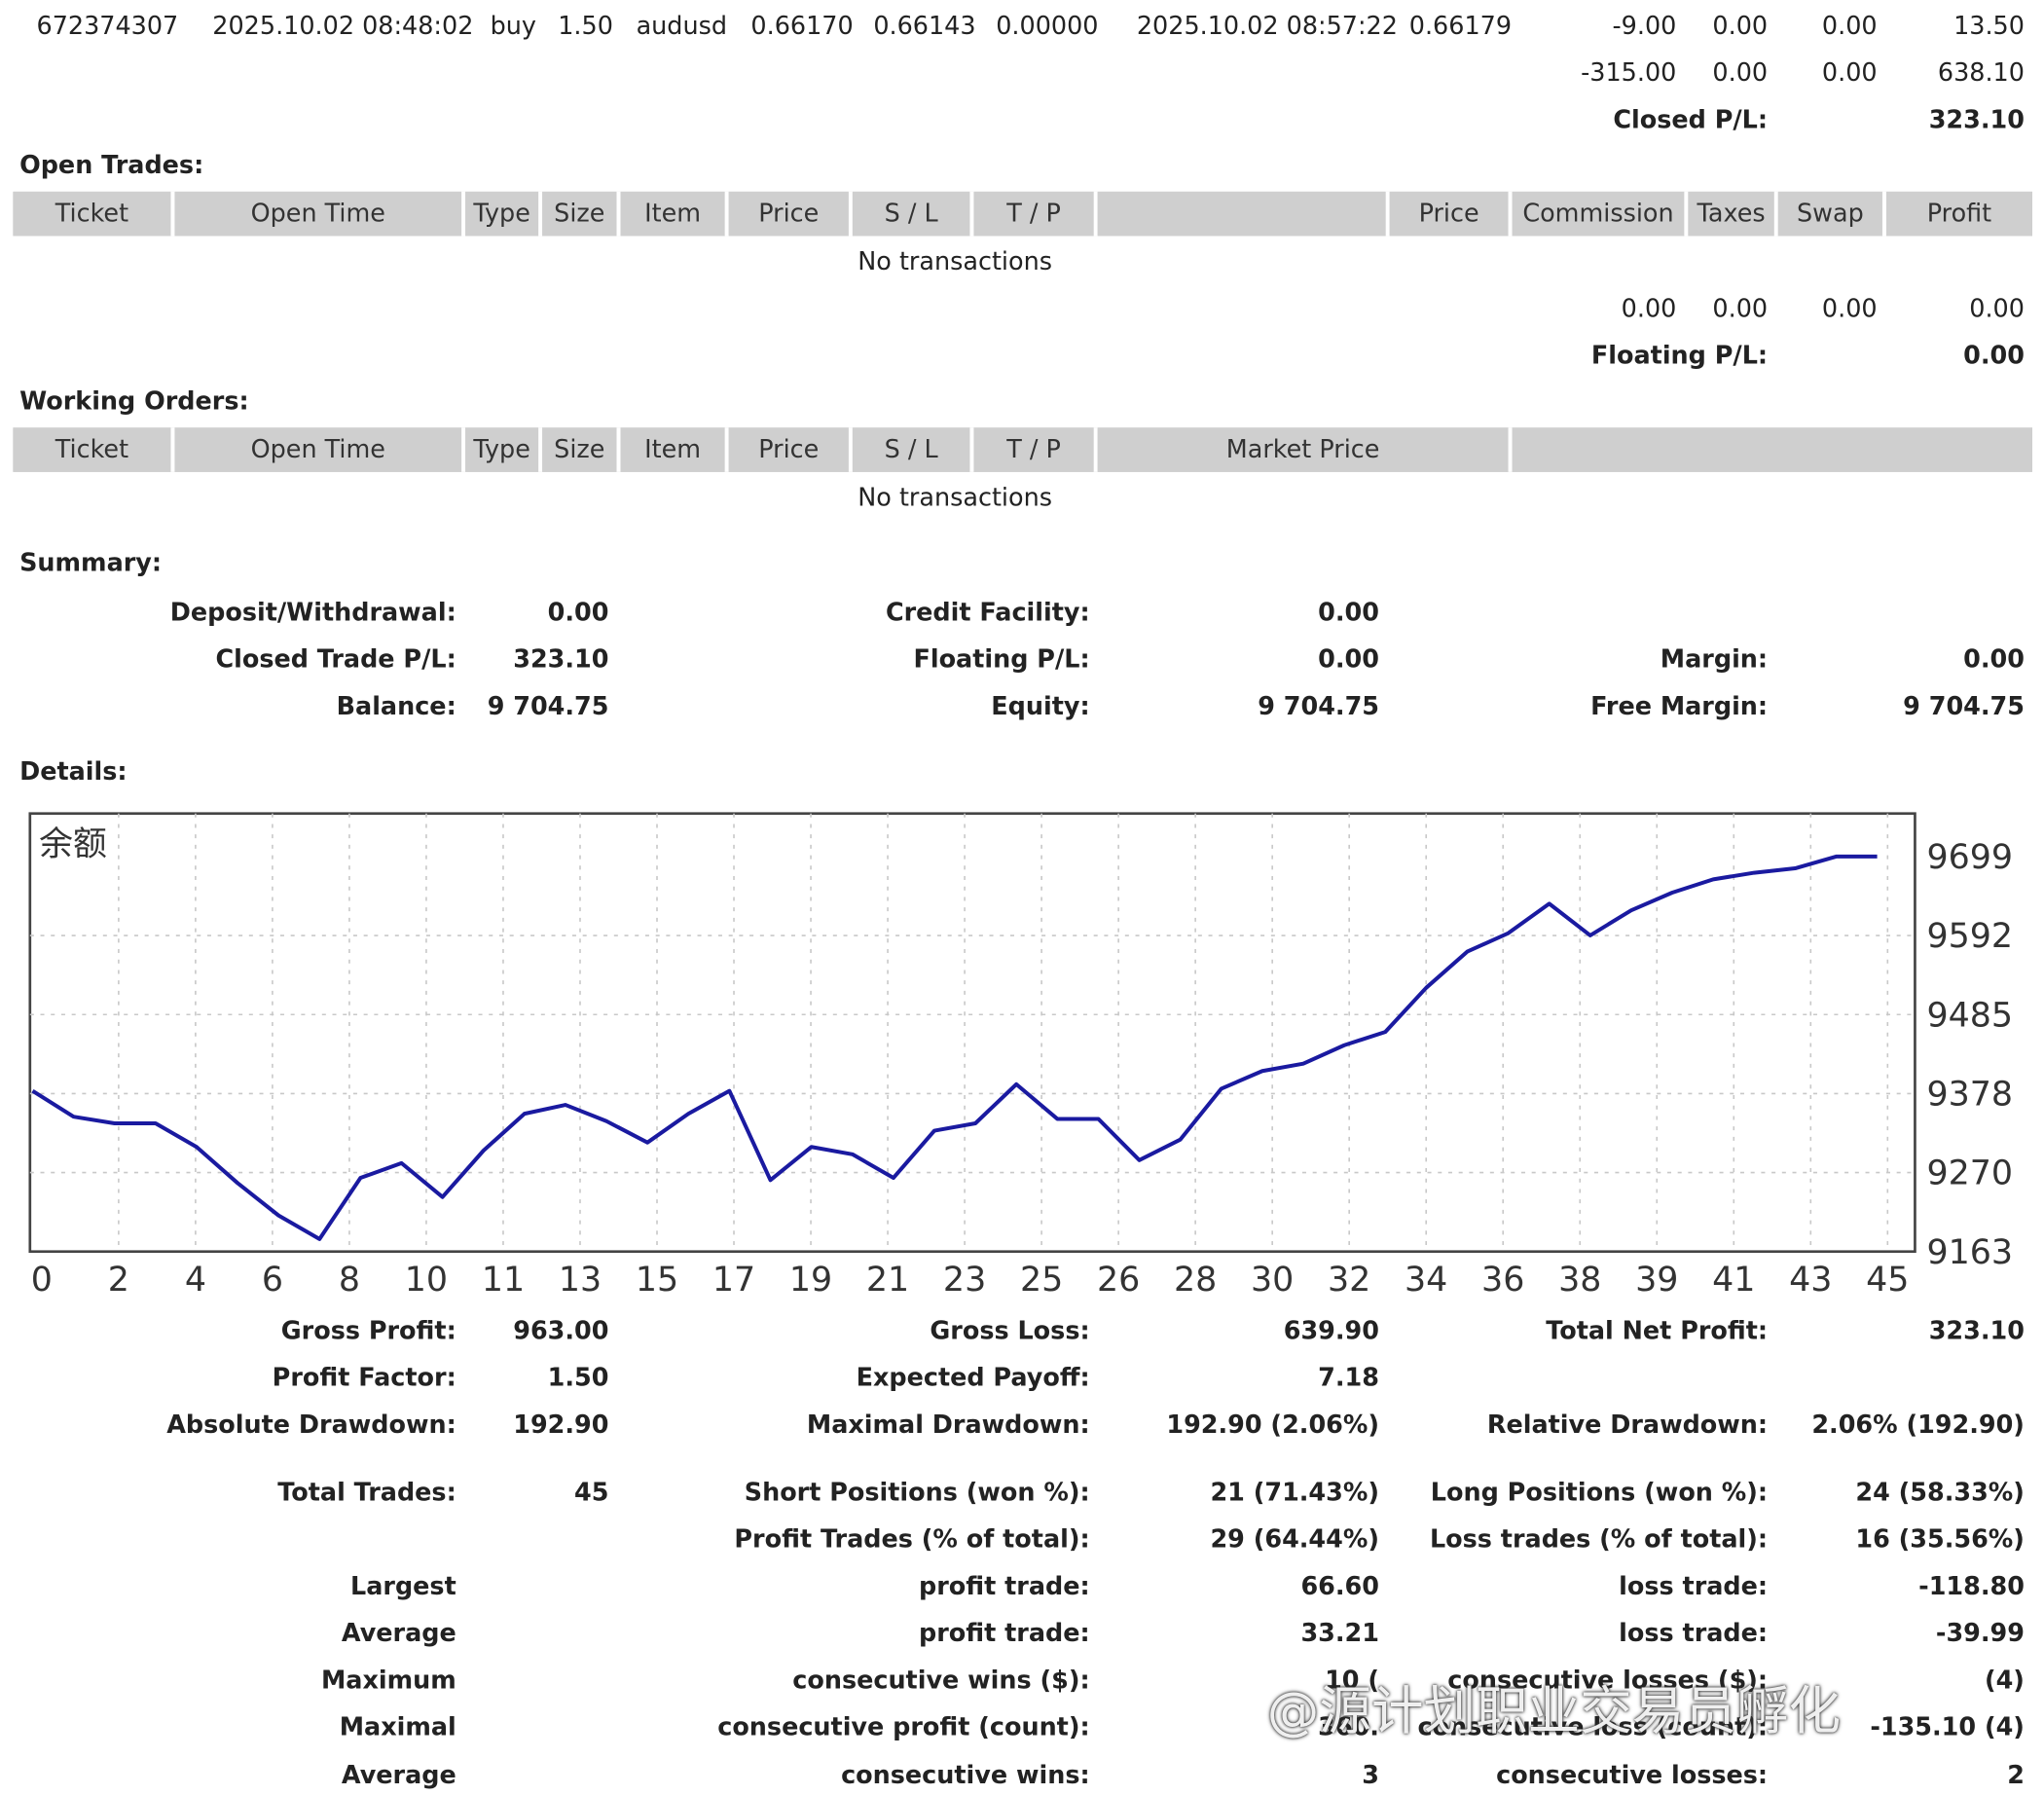 The image size is (2044, 1795). I want to click on col-market-price: Market Price, so click(1303, 449).